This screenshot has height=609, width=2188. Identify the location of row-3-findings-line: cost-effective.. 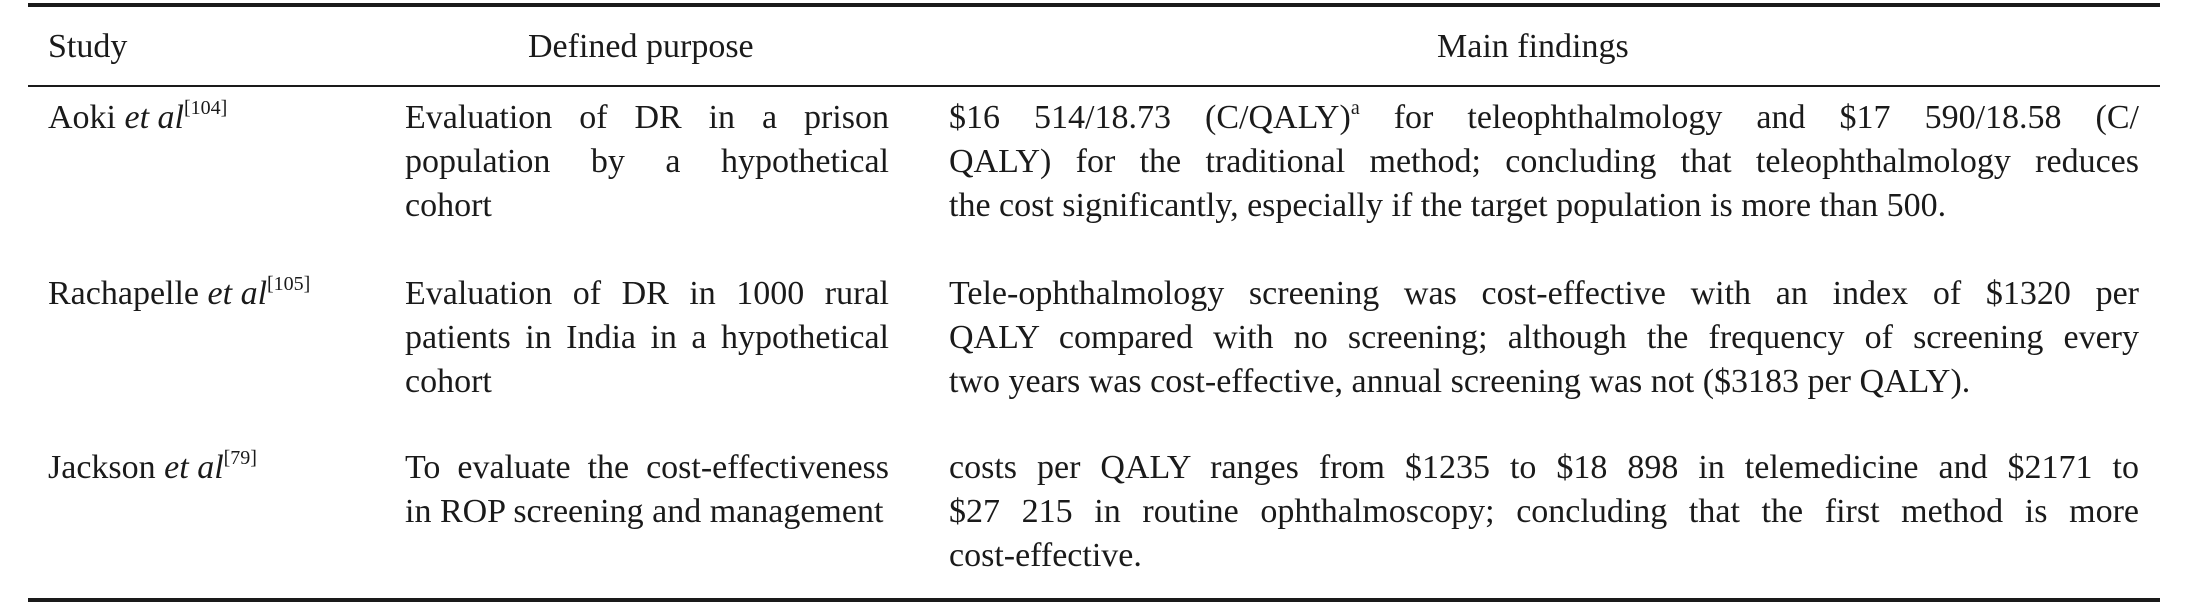
(1045, 555).